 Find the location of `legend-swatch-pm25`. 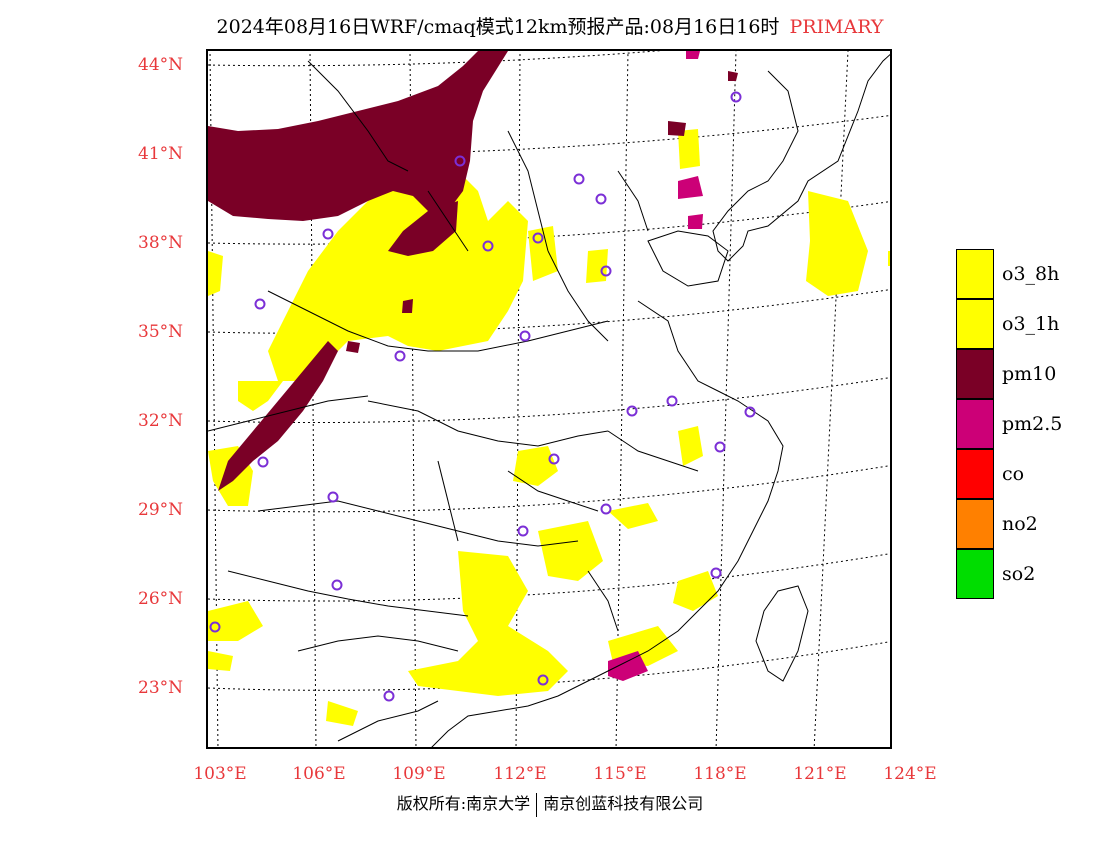

legend-swatch-pm25 is located at coordinates (975, 424).